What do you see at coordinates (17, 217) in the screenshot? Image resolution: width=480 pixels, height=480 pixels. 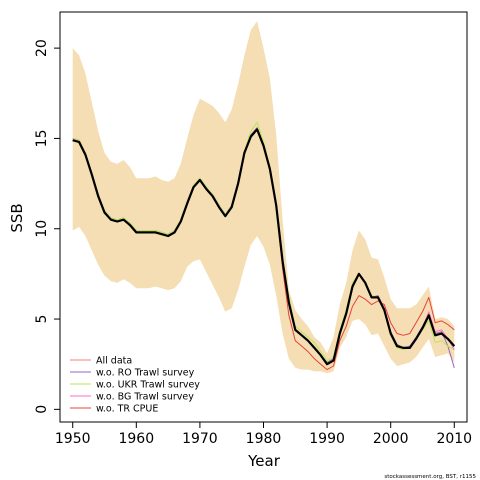 I see `y-axis-title: SSB` at bounding box center [17, 217].